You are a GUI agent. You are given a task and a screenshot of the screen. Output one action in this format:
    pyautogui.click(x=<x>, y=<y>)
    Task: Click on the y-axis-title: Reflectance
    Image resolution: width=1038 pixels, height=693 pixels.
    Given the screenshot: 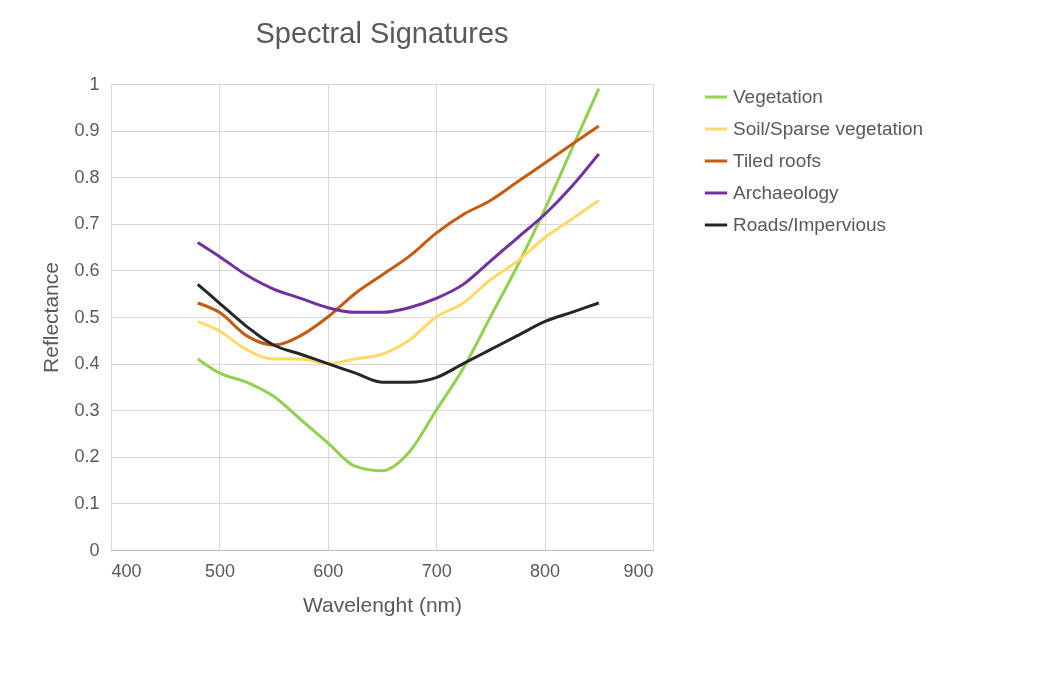 What is the action you would take?
    pyautogui.click(x=51, y=317)
    